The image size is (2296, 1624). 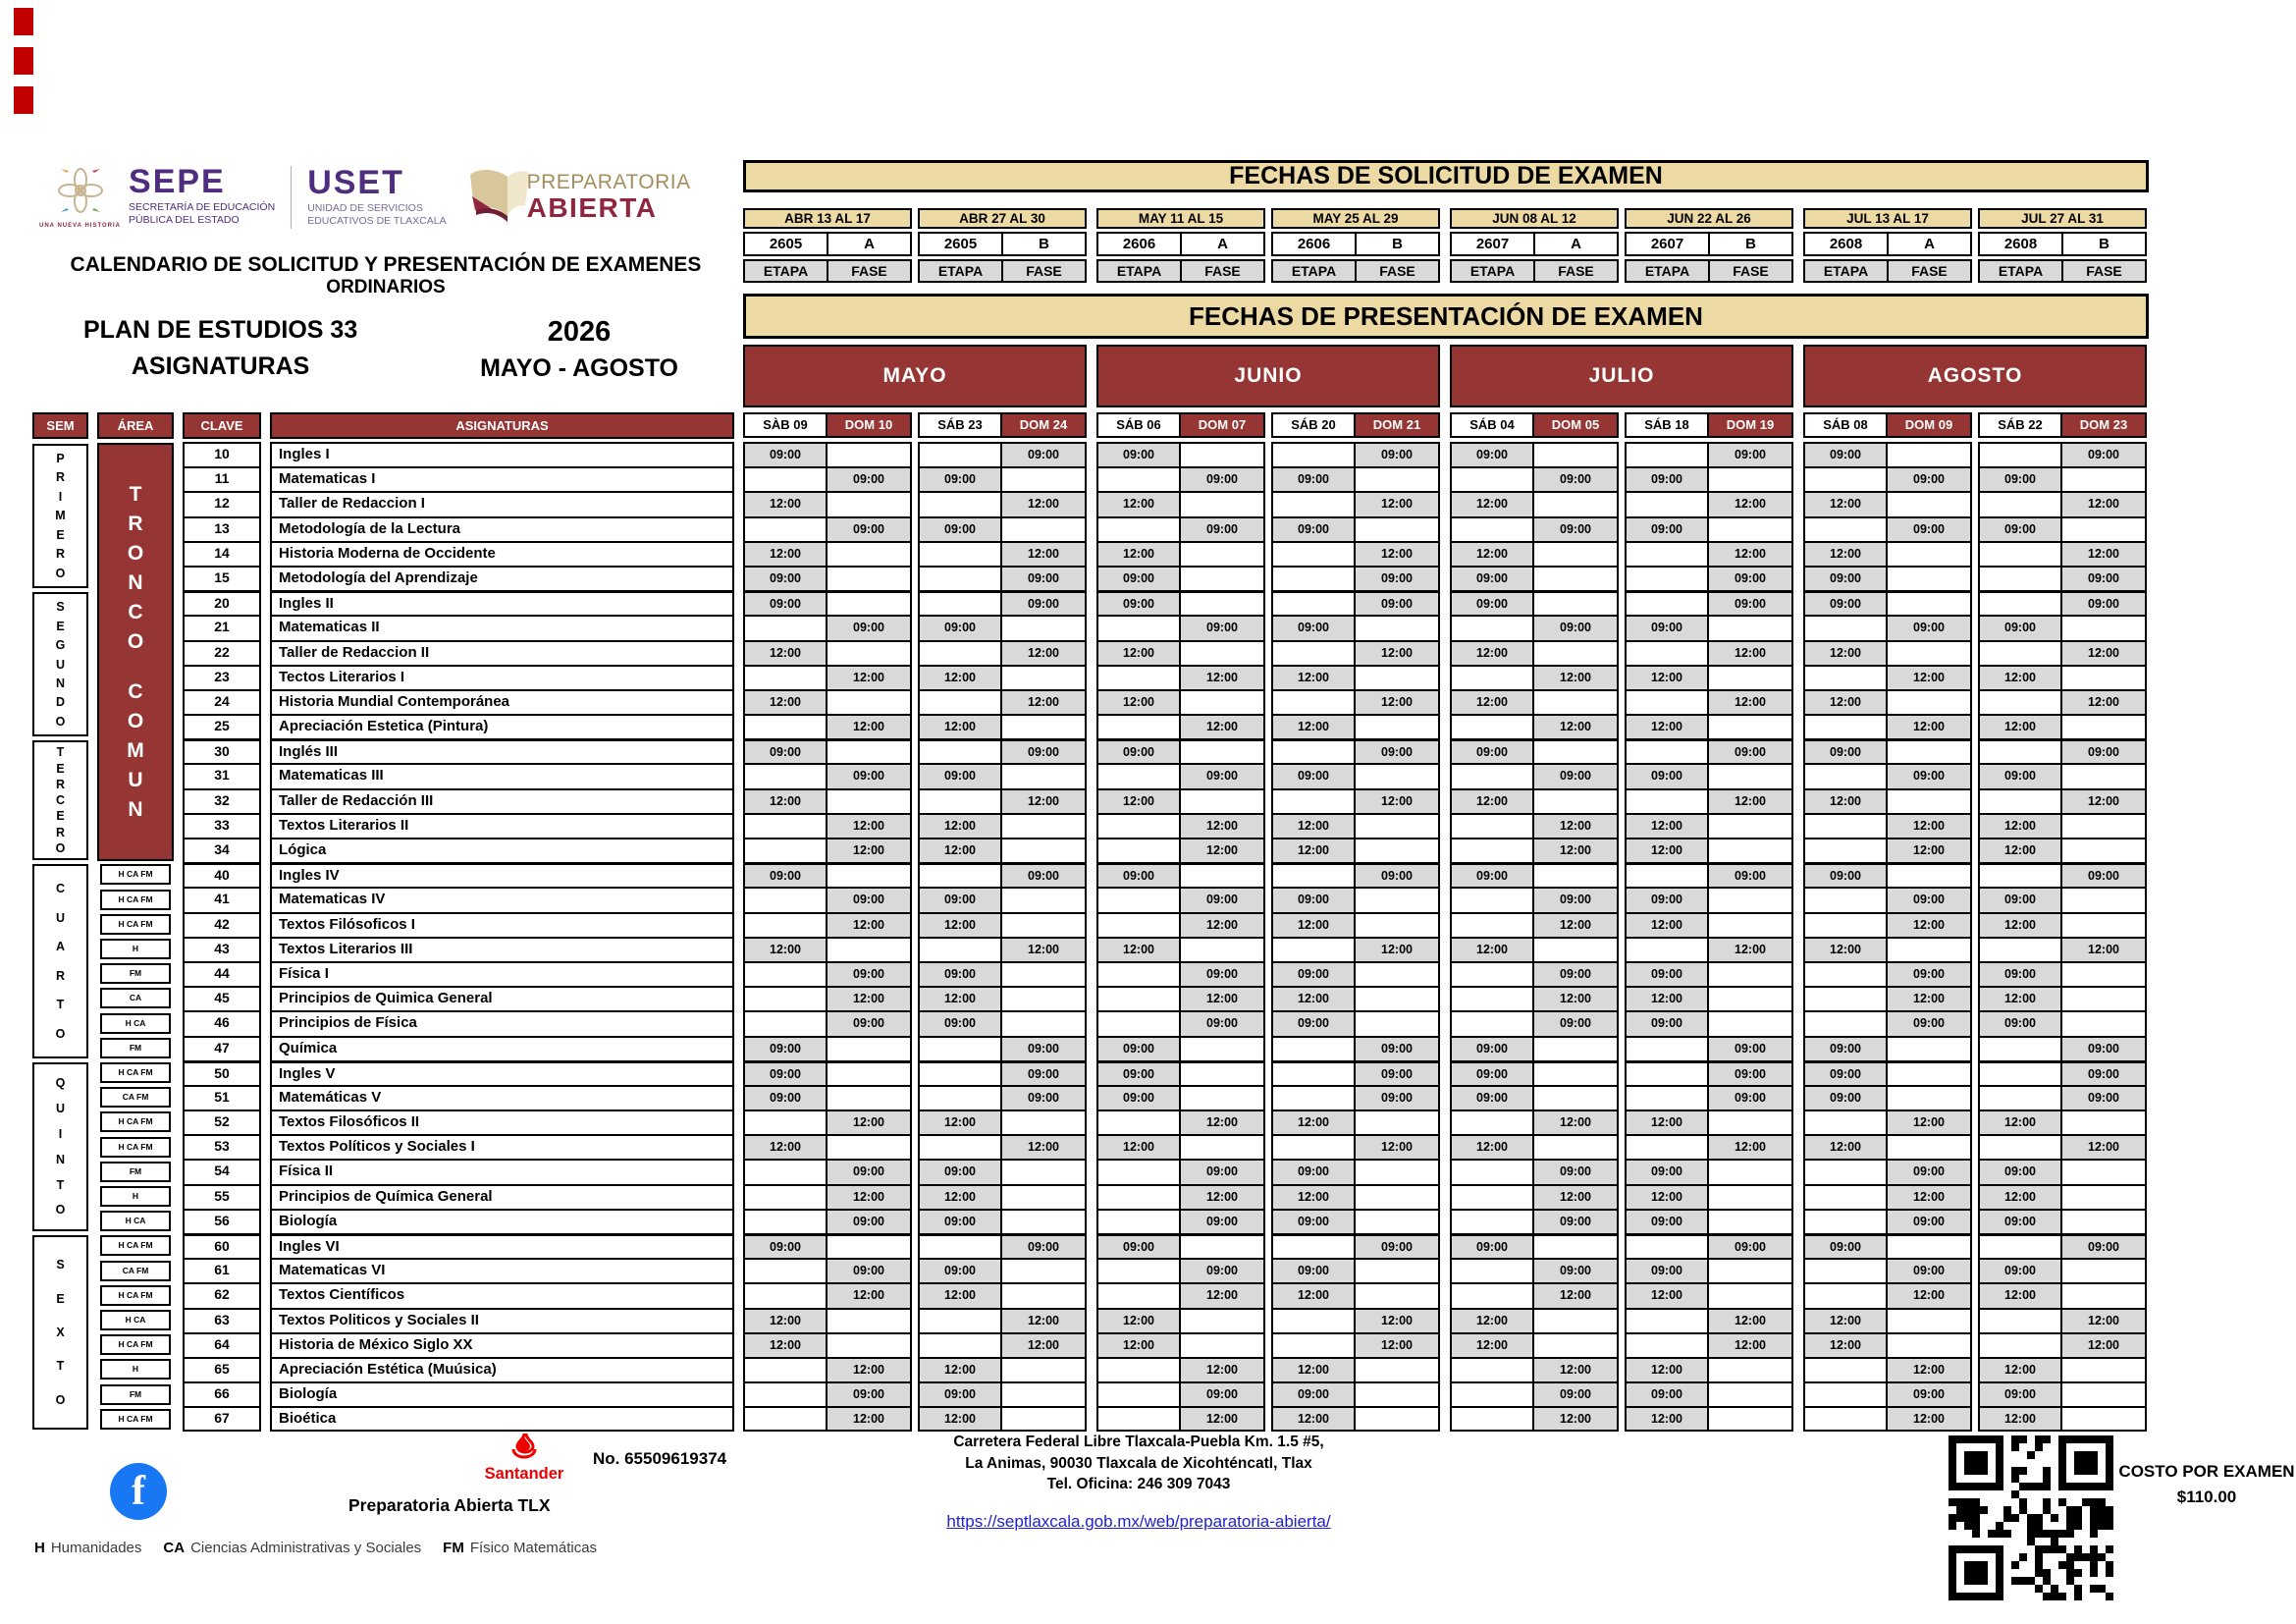 I want to click on area-cell: H CA FM, so click(x=135, y=1122).